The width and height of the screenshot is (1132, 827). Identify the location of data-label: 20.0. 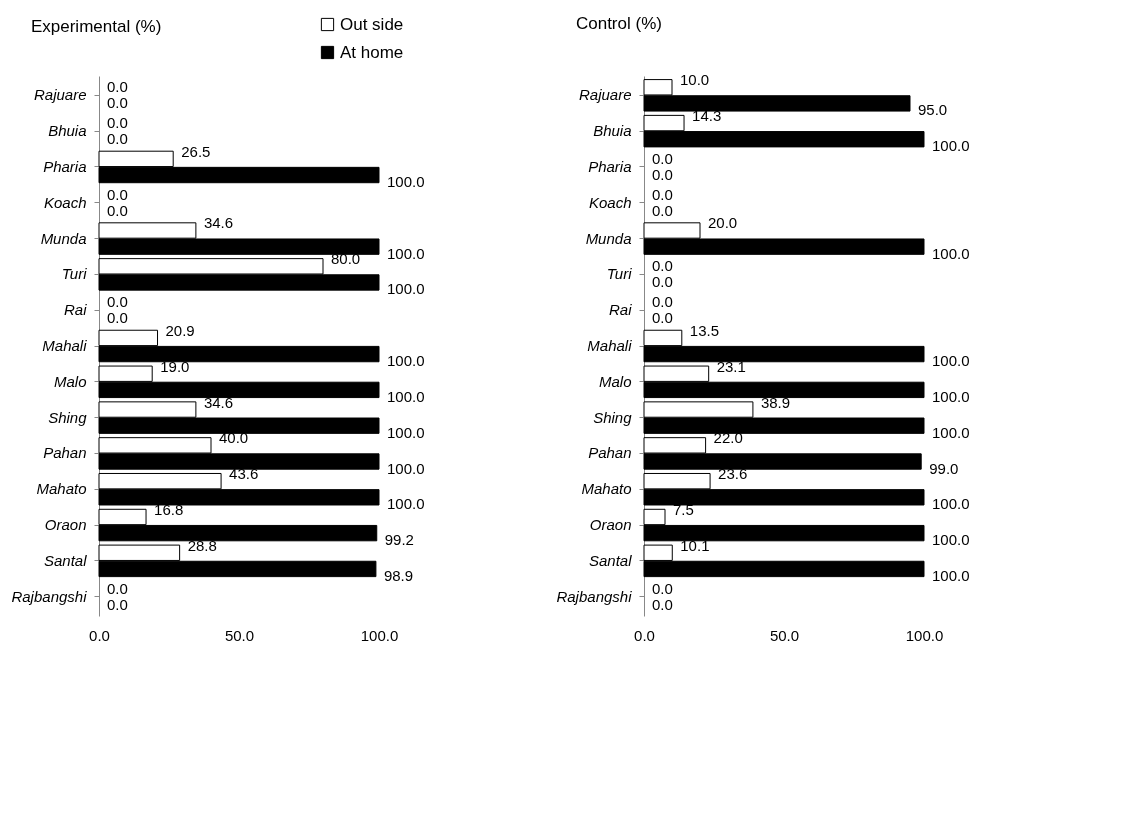
(723, 223).